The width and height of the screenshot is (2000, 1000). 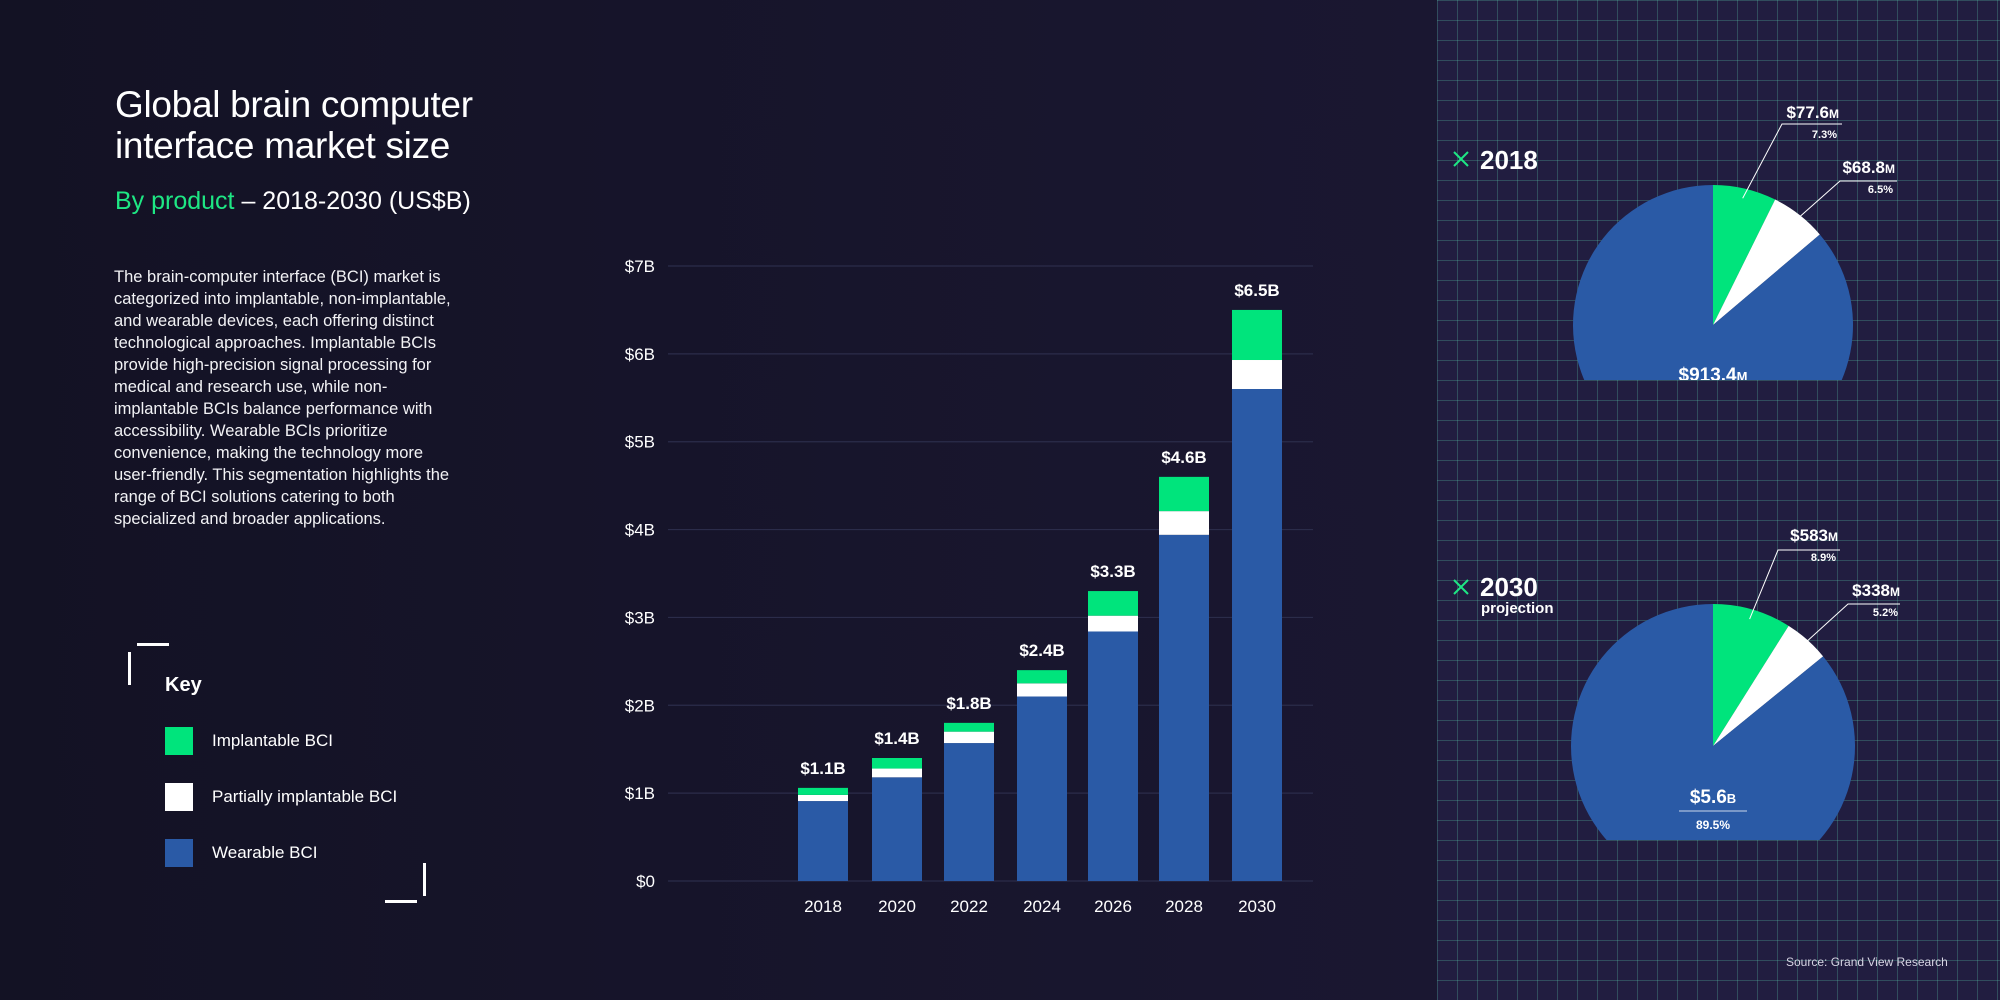 What do you see at coordinates (1042, 906) in the screenshot?
I see `x-tick-label: 2024` at bounding box center [1042, 906].